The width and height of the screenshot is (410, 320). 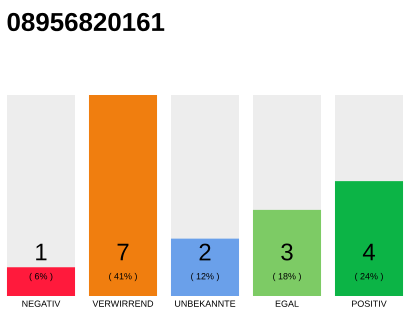 What do you see at coordinates (41, 252) in the screenshot?
I see `data-label: 1` at bounding box center [41, 252].